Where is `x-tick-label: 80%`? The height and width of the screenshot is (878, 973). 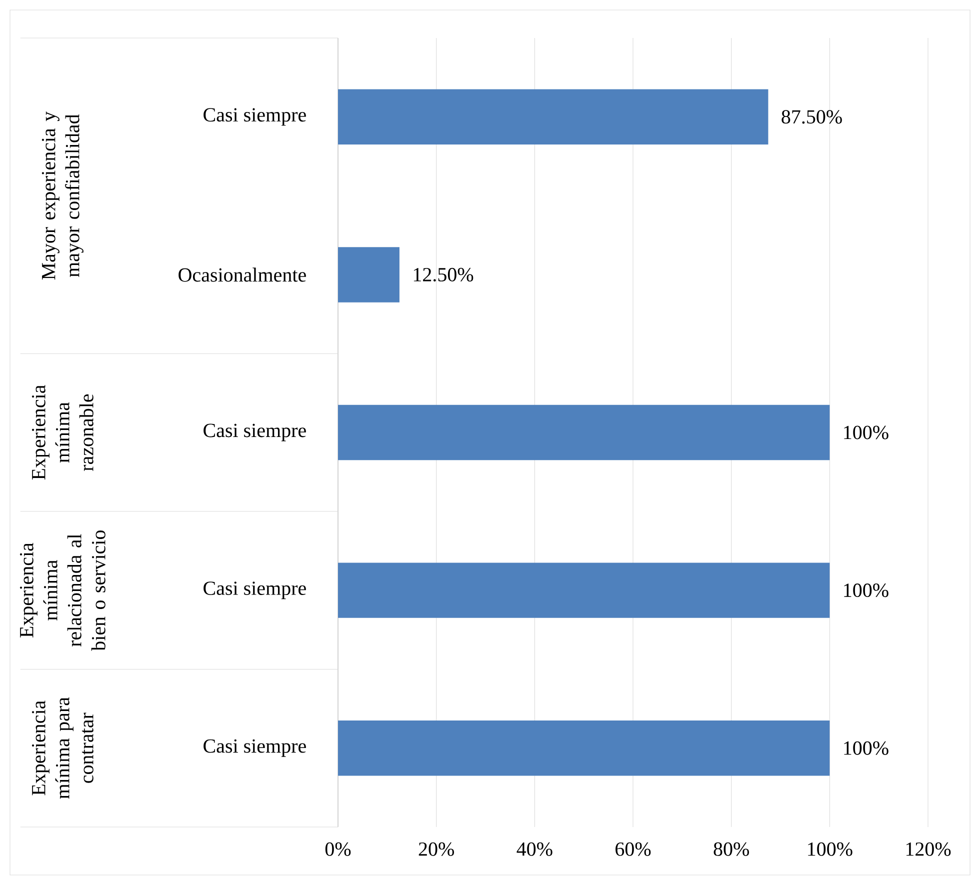
x-tick-label: 80% is located at coordinates (731, 849).